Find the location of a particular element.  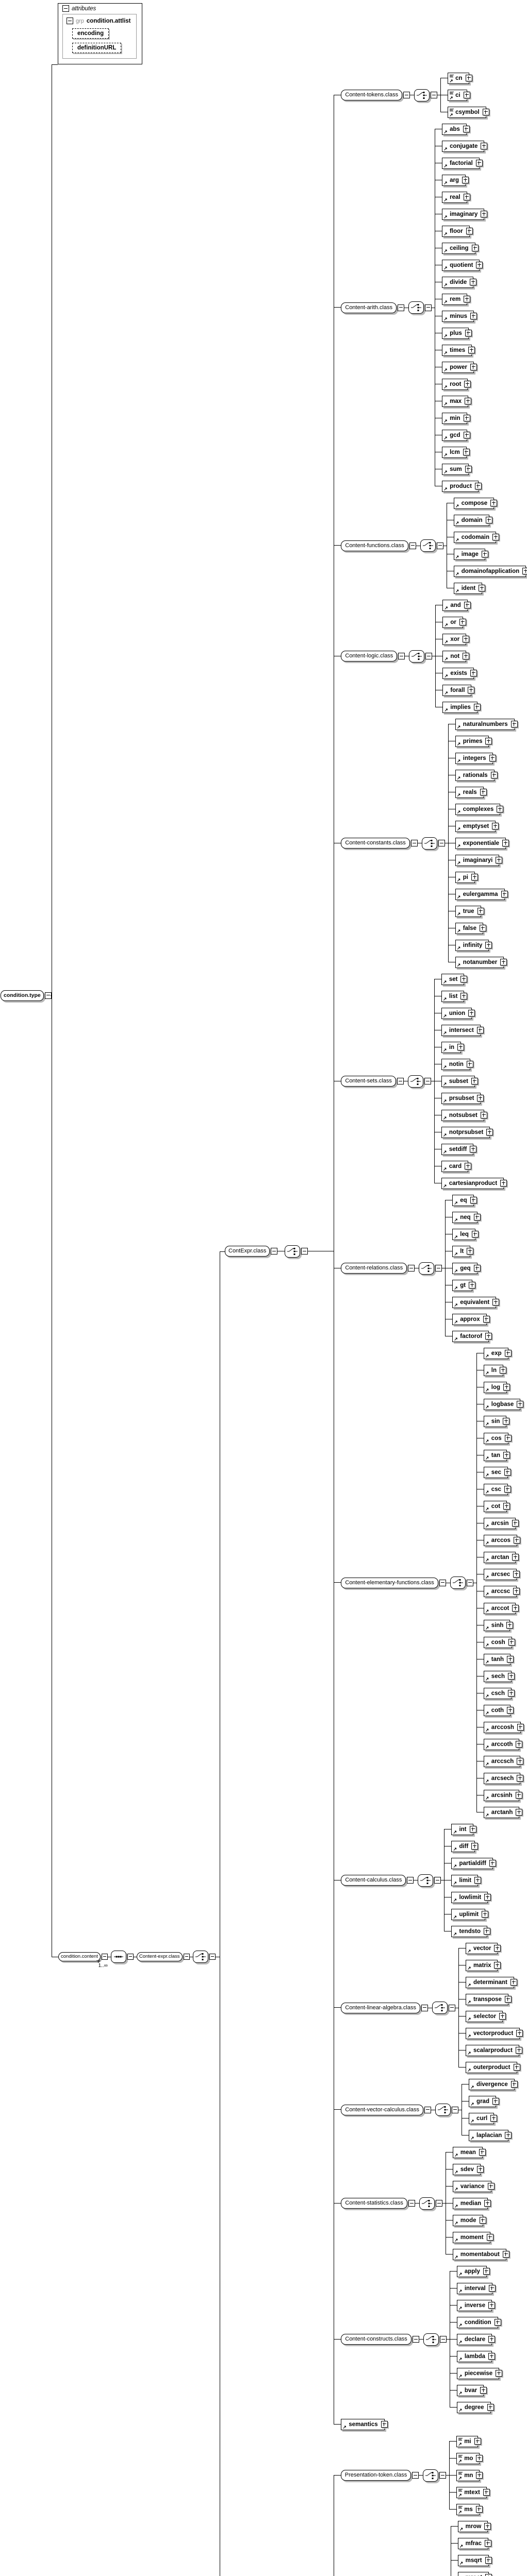

element-node: ↗ list is located at coordinates (454, 996).